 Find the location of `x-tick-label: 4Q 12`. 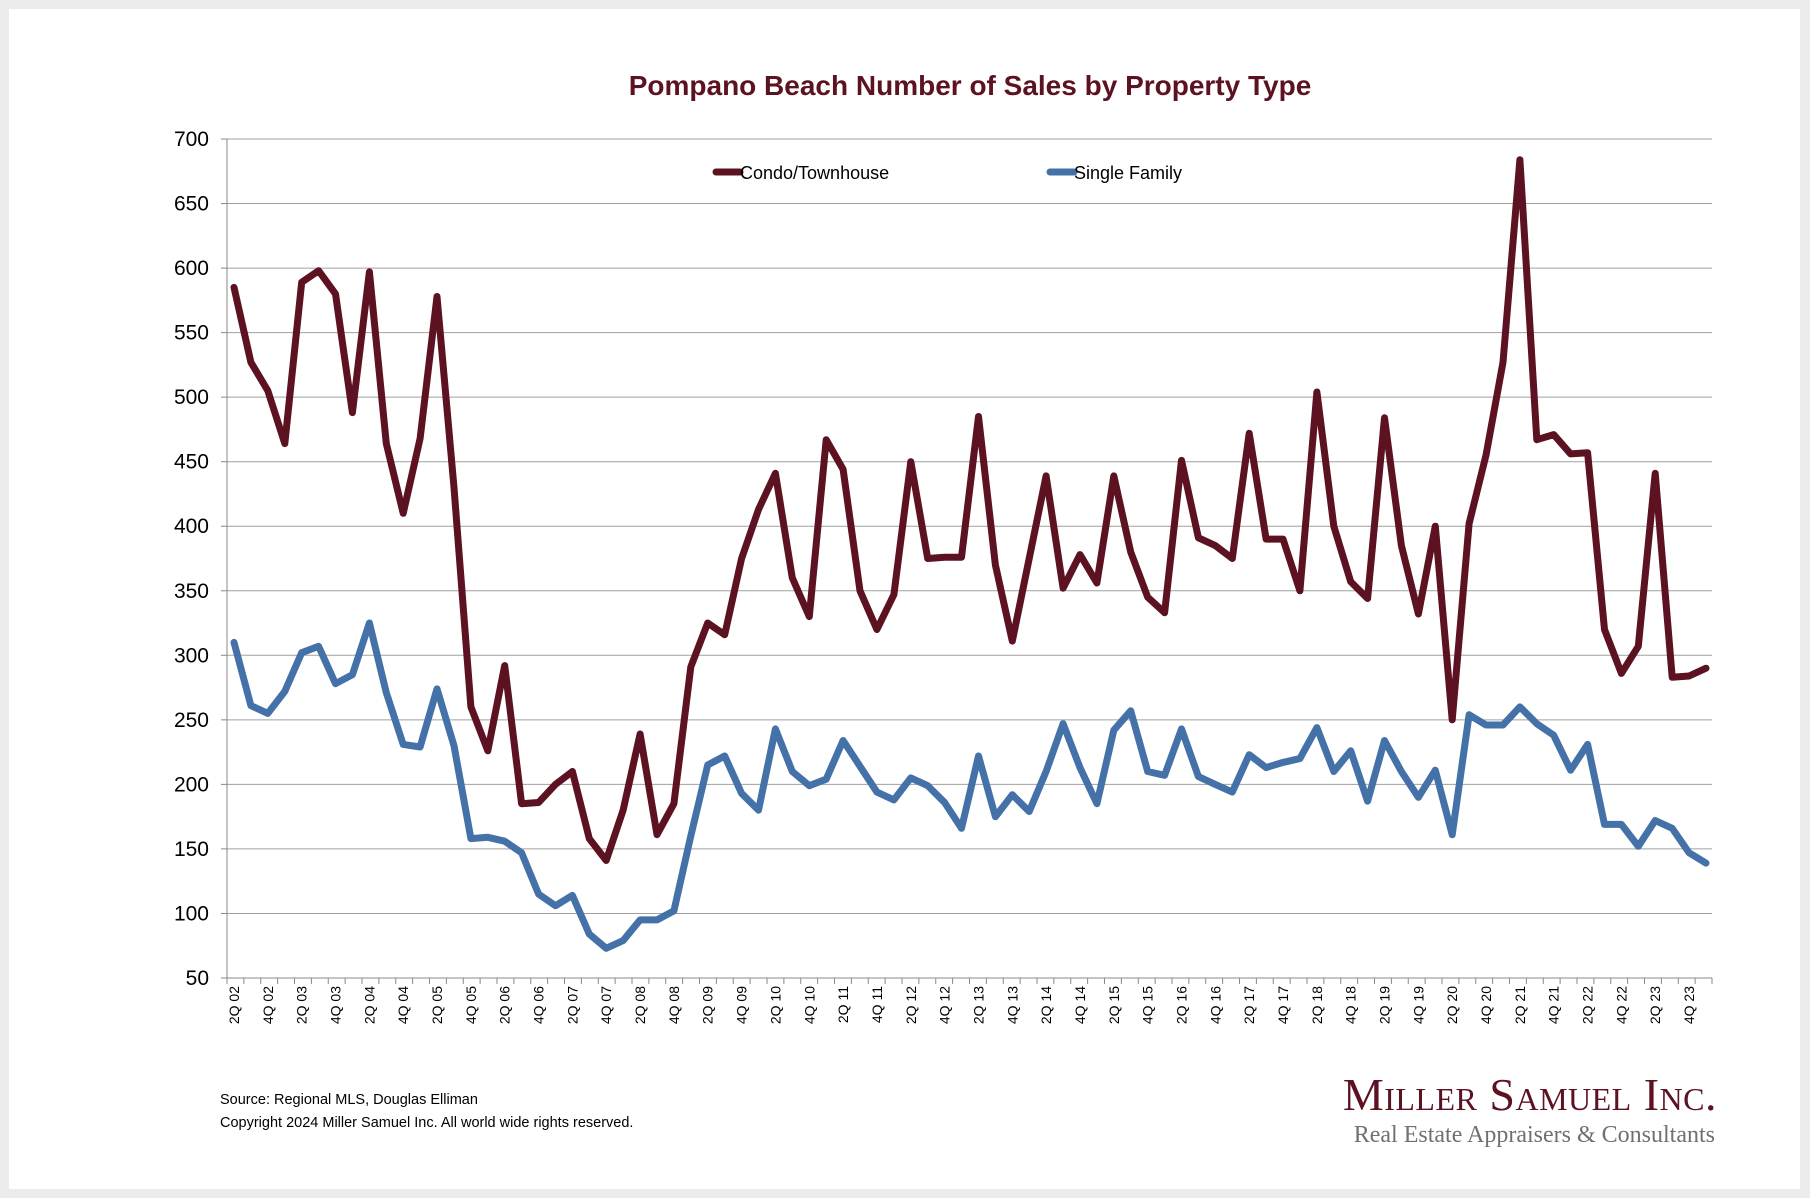

x-tick-label: 4Q 12 is located at coordinates (945, 1005).